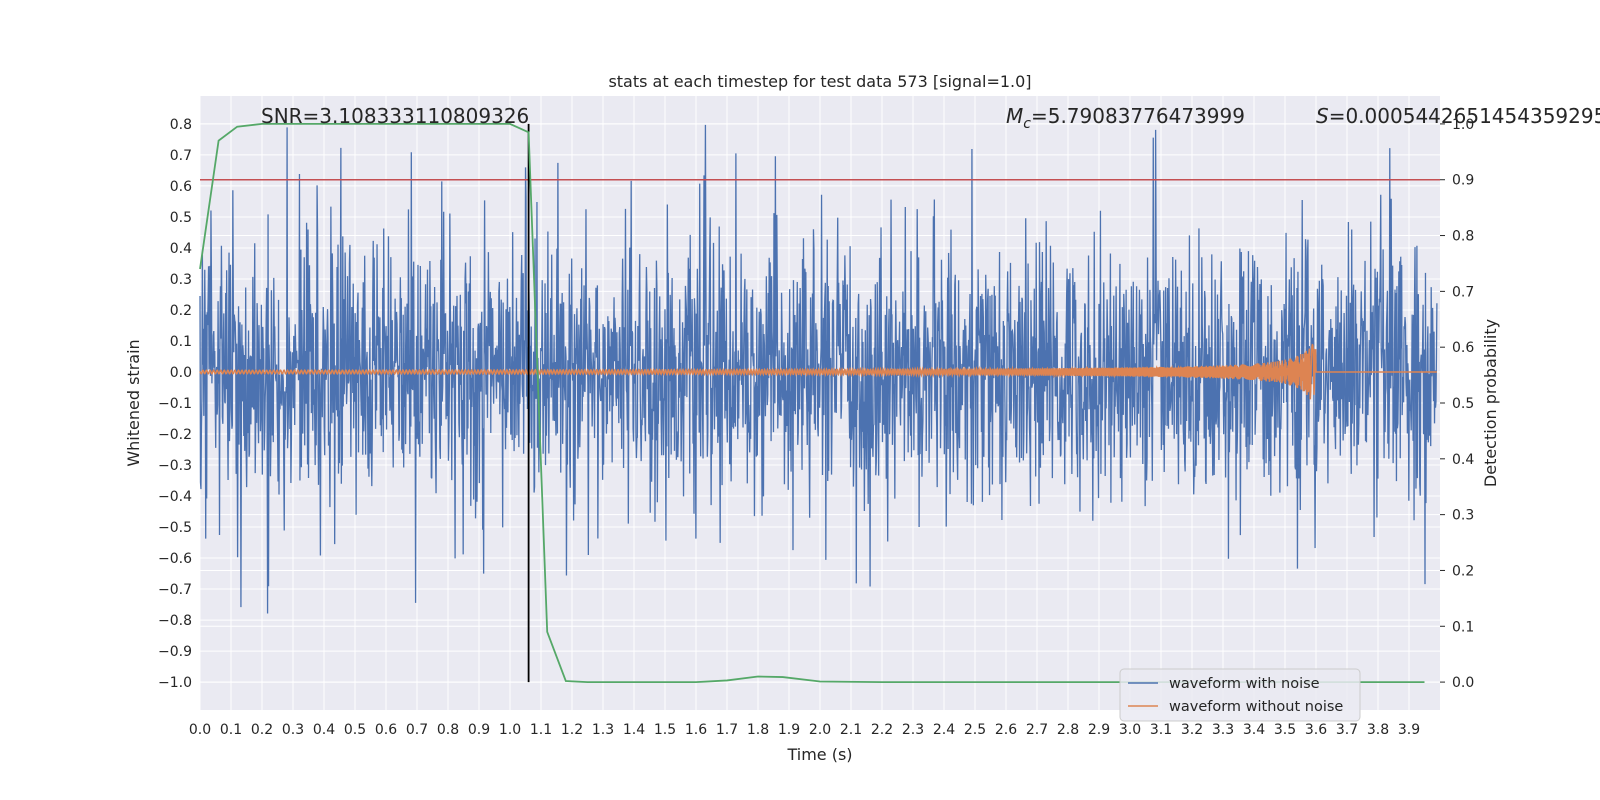 Image resolution: width=1600 pixels, height=800 pixels. What do you see at coordinates (200, 730) in the screenshot?
I see `x-tick-label: 0.0` at bounding box center [200, 730].